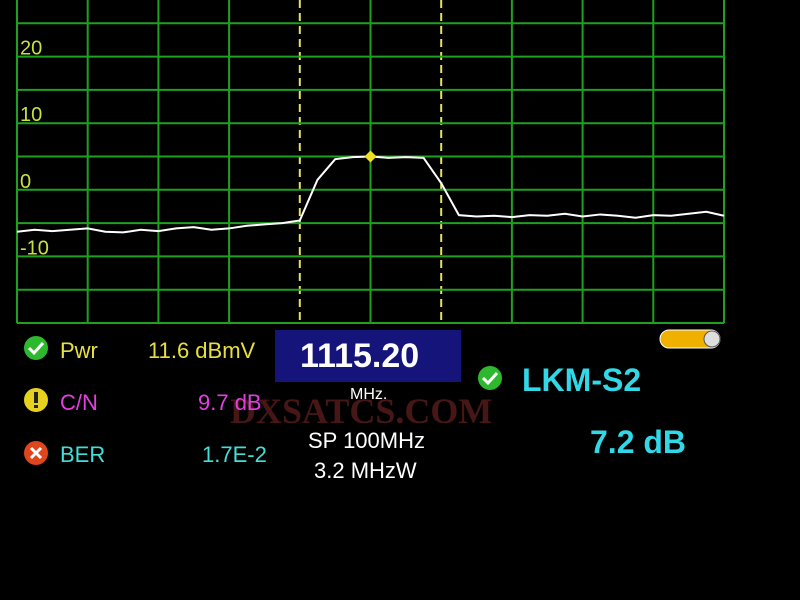 The height and width of the screenshot is (600, 800). Describe the element at coordinates (79, 402) in the screenshot. I see `cn-label: C/N` at that location.